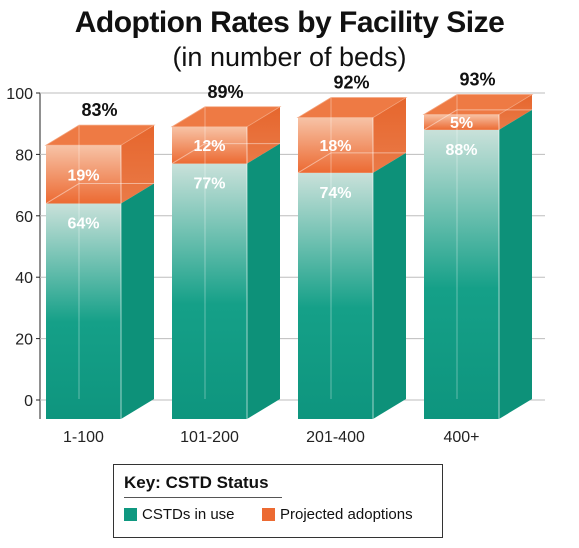 This screenshot has width=579, height=548. Describe the element at coordinates (83, 437) in the screenshot. I see `x-tick-label: 1-100` at that location.